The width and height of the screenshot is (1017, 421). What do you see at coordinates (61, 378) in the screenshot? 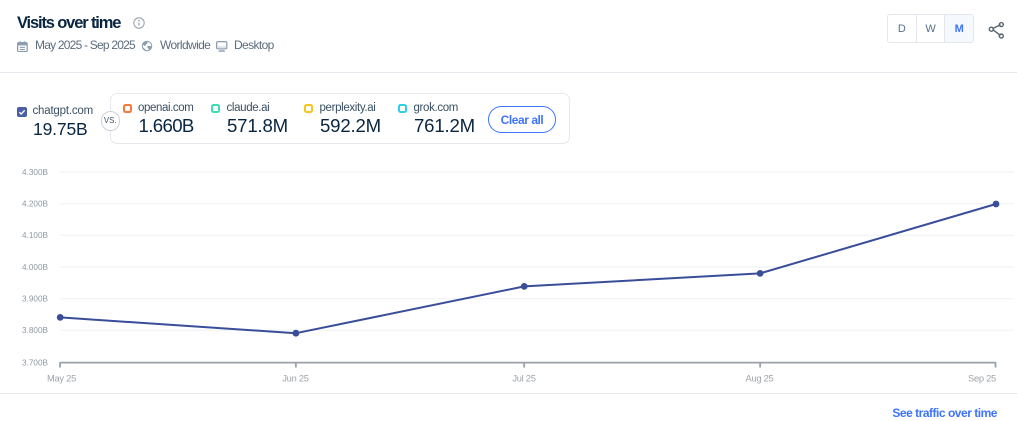
I see `svg-text: May 25` at bounding box center [61, 378].